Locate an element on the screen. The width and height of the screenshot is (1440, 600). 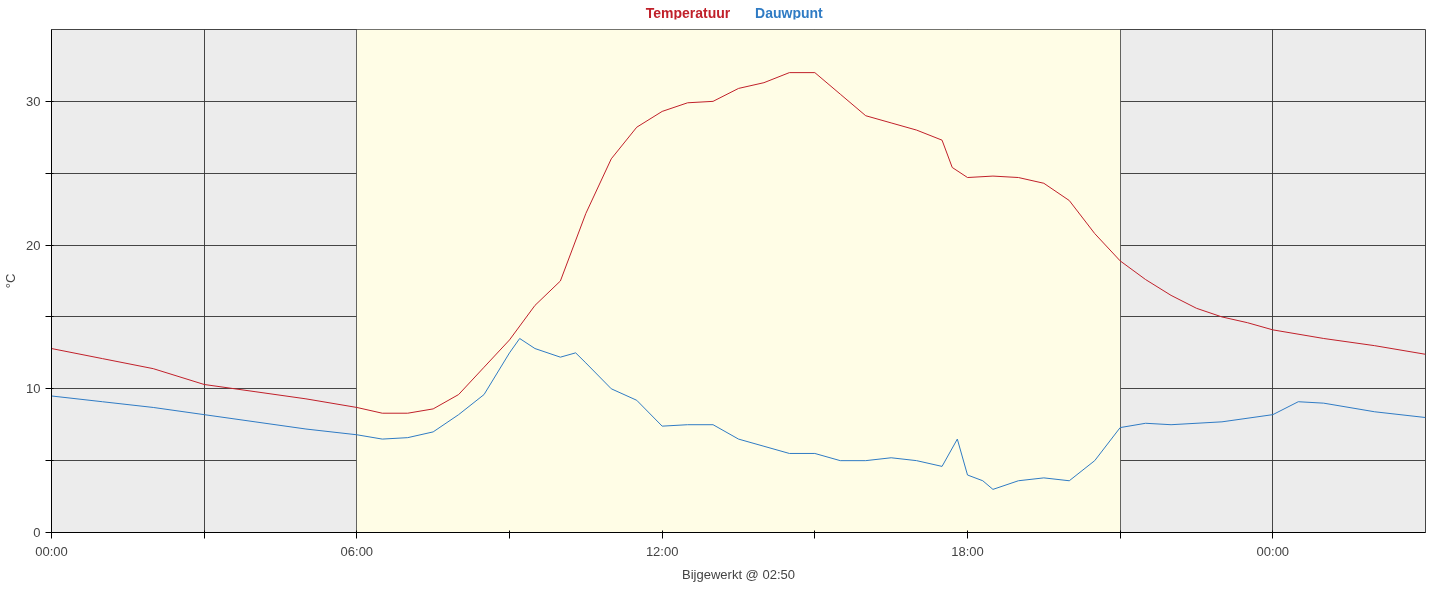
y-tick-label: 10 is located at coordinates (33, 389).